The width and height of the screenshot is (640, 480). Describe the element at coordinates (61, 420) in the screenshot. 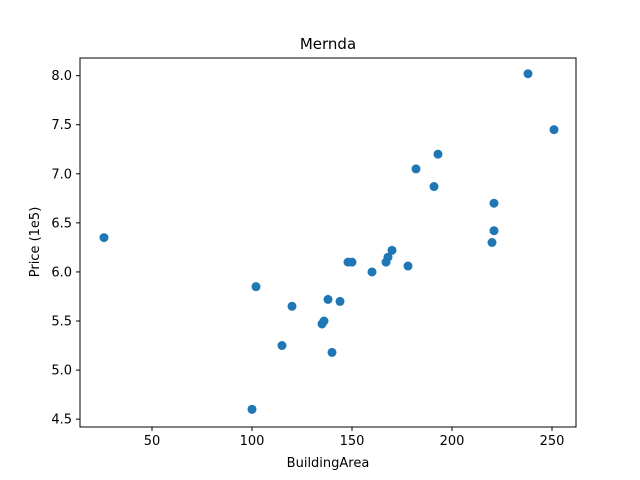

I see `y-tick-label: 4.5` at that location.